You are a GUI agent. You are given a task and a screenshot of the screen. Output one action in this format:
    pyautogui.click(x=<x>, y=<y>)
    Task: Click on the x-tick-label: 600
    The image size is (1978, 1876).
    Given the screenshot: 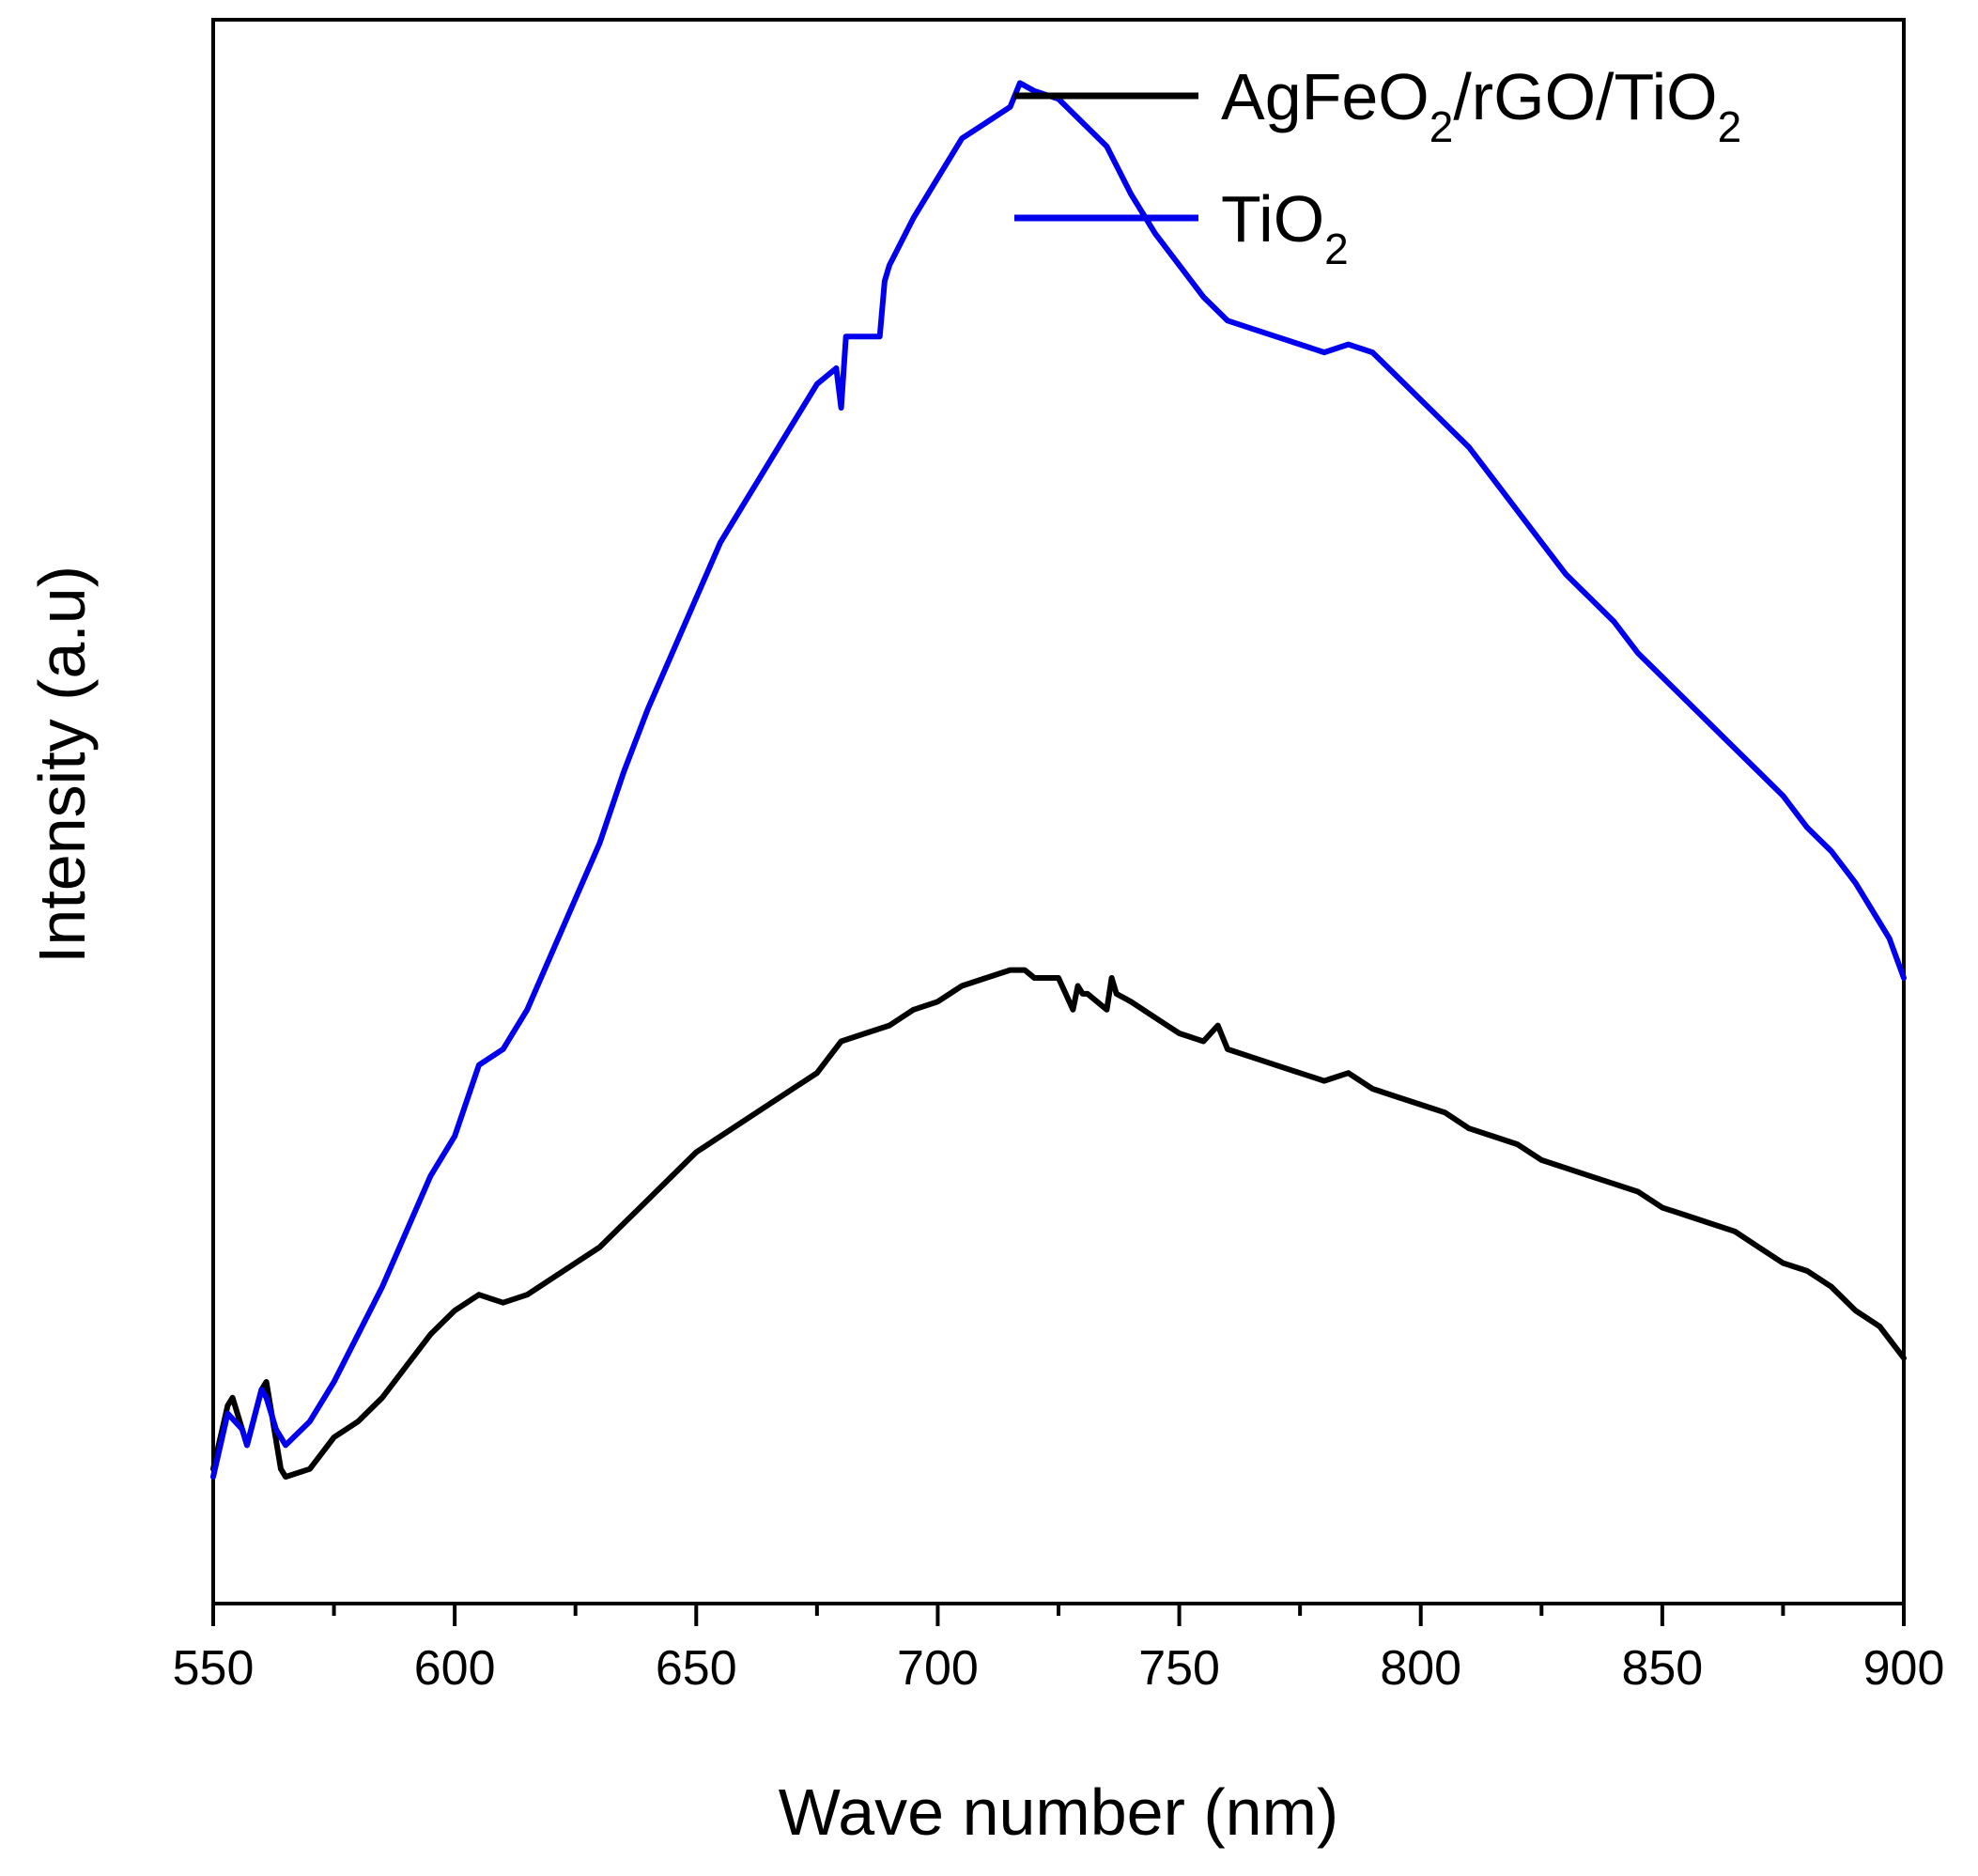 What is the action you would take?
    pyautogui.click(x=455, y=1669)
    